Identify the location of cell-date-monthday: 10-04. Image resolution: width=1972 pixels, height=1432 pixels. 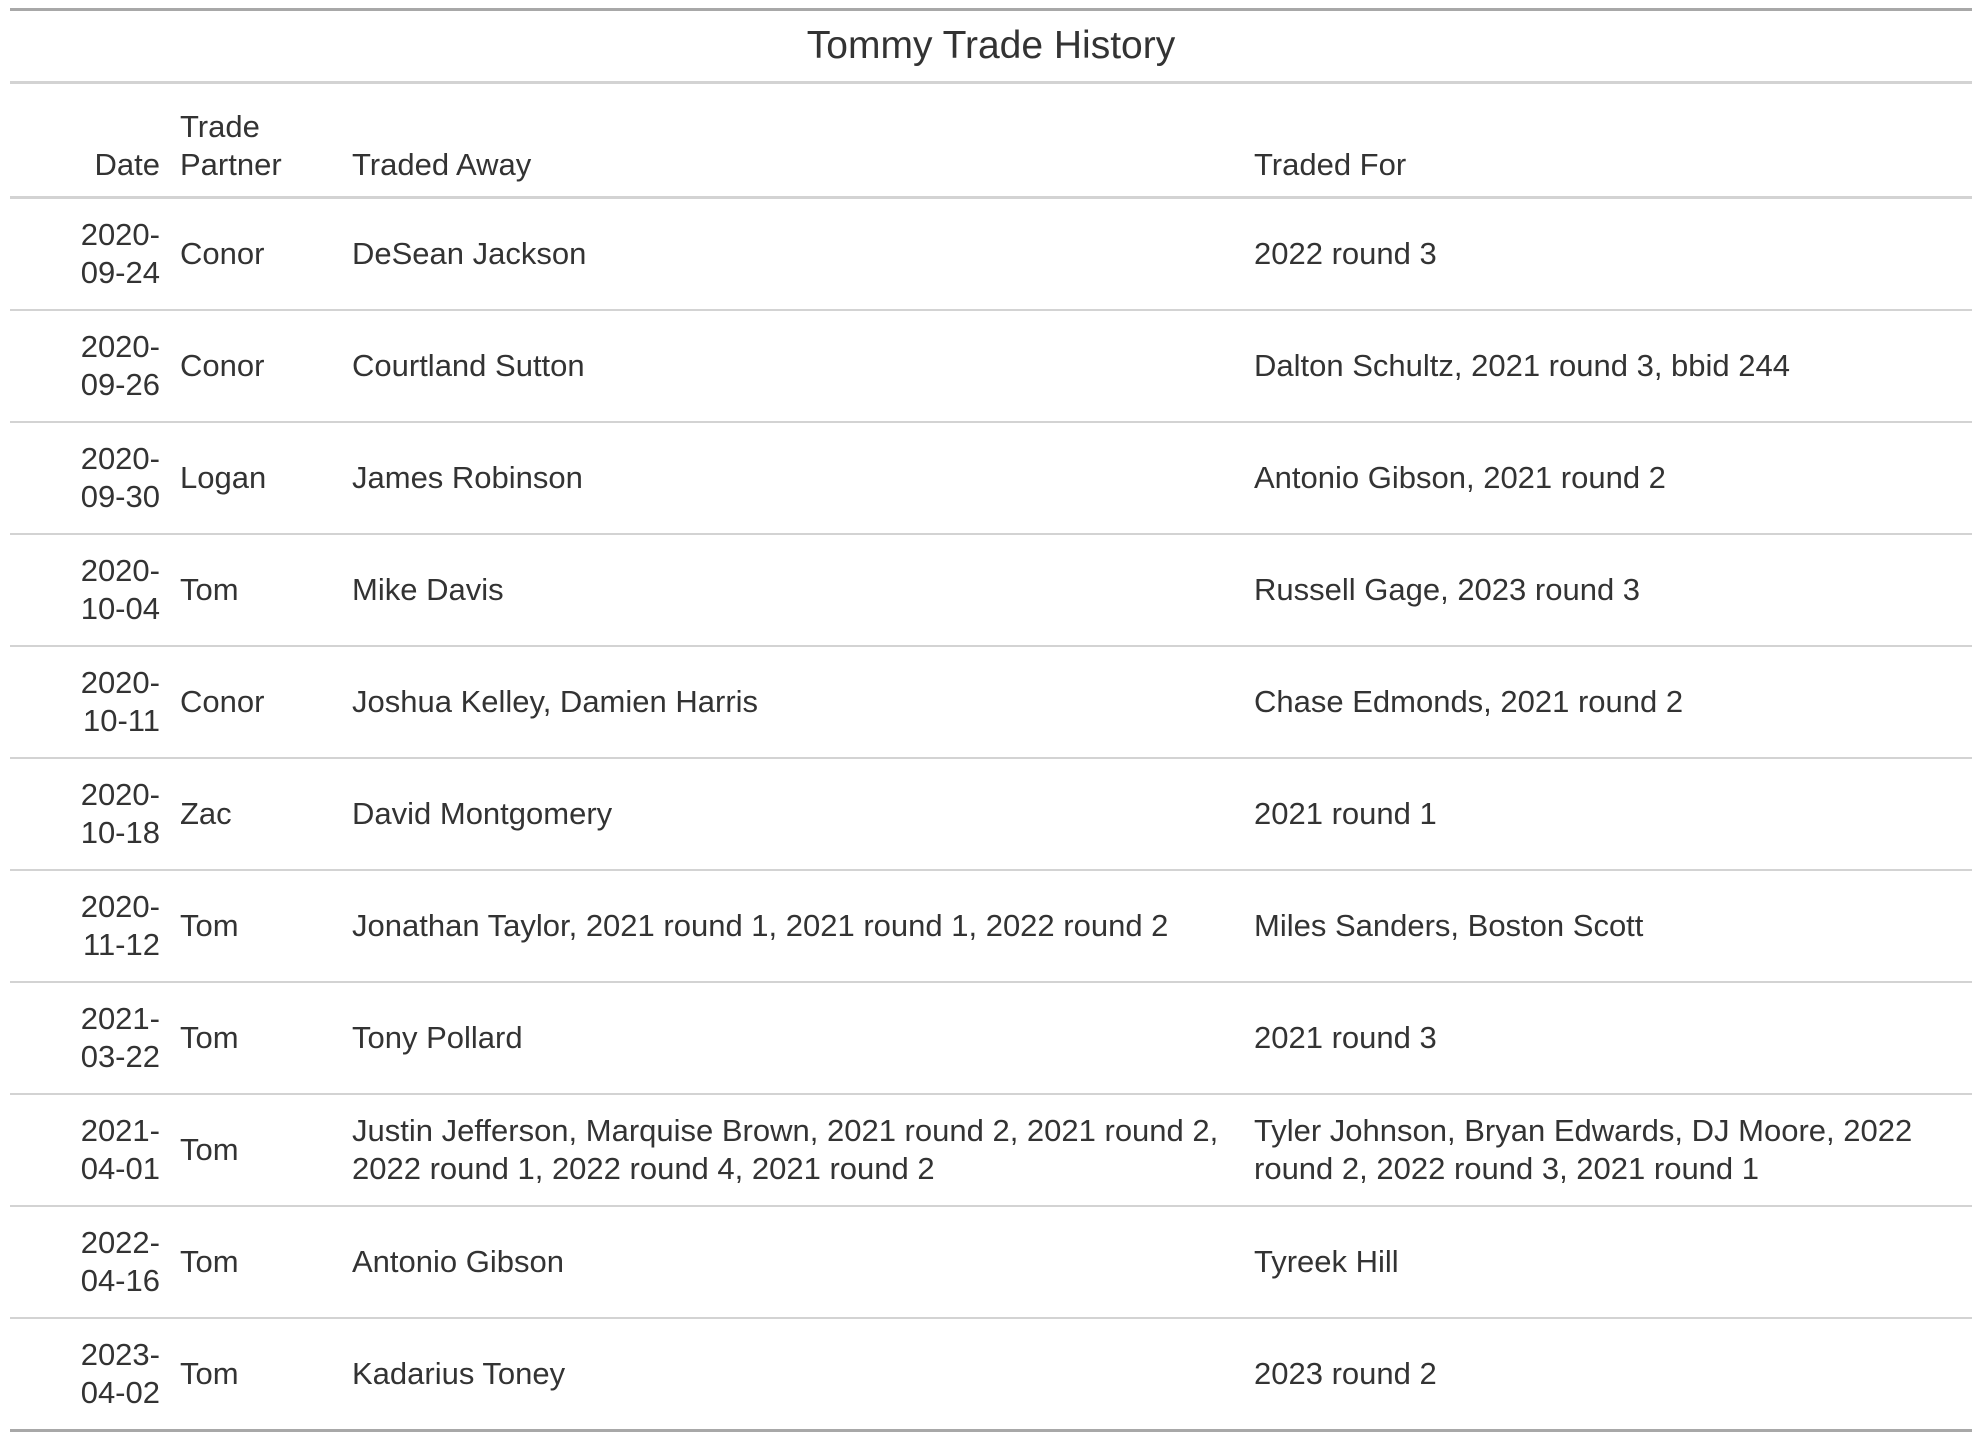
(120, 608).